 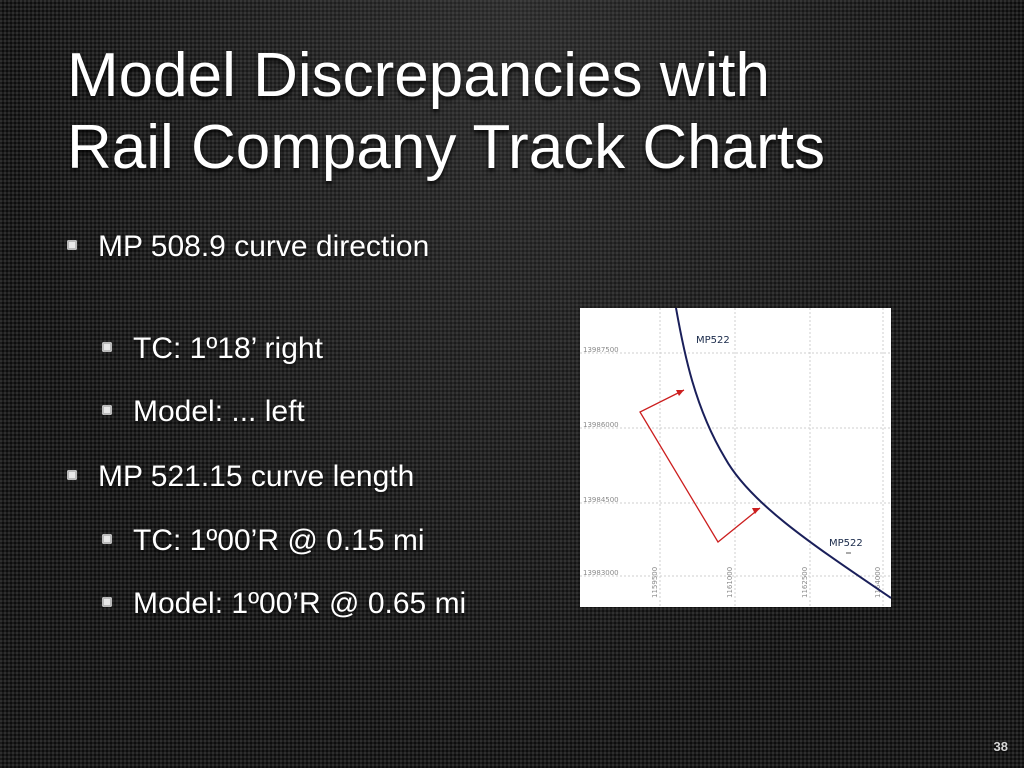 What do you see at coordinates (601, 350) in the screenshot?
I see `y-tick-label: 13987500` at bounding box center [601, 350].